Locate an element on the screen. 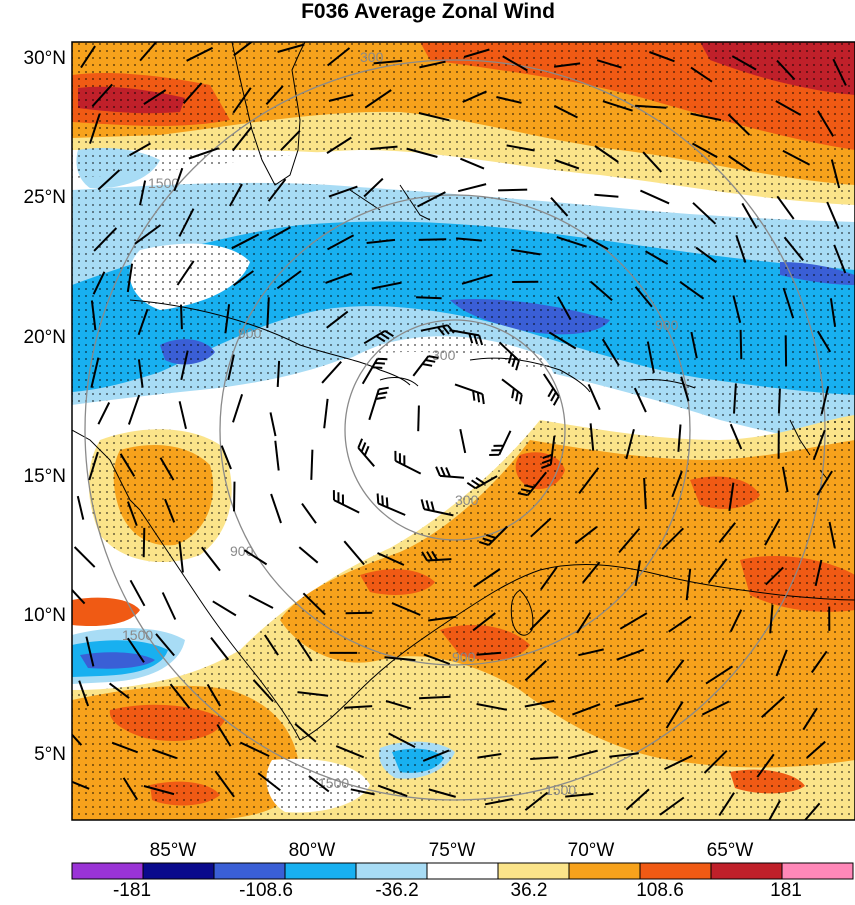 Image resolution: width=855 pixels, height=905 pixels. lon-label-75w: 75°W is located at coordinates (452, 850).